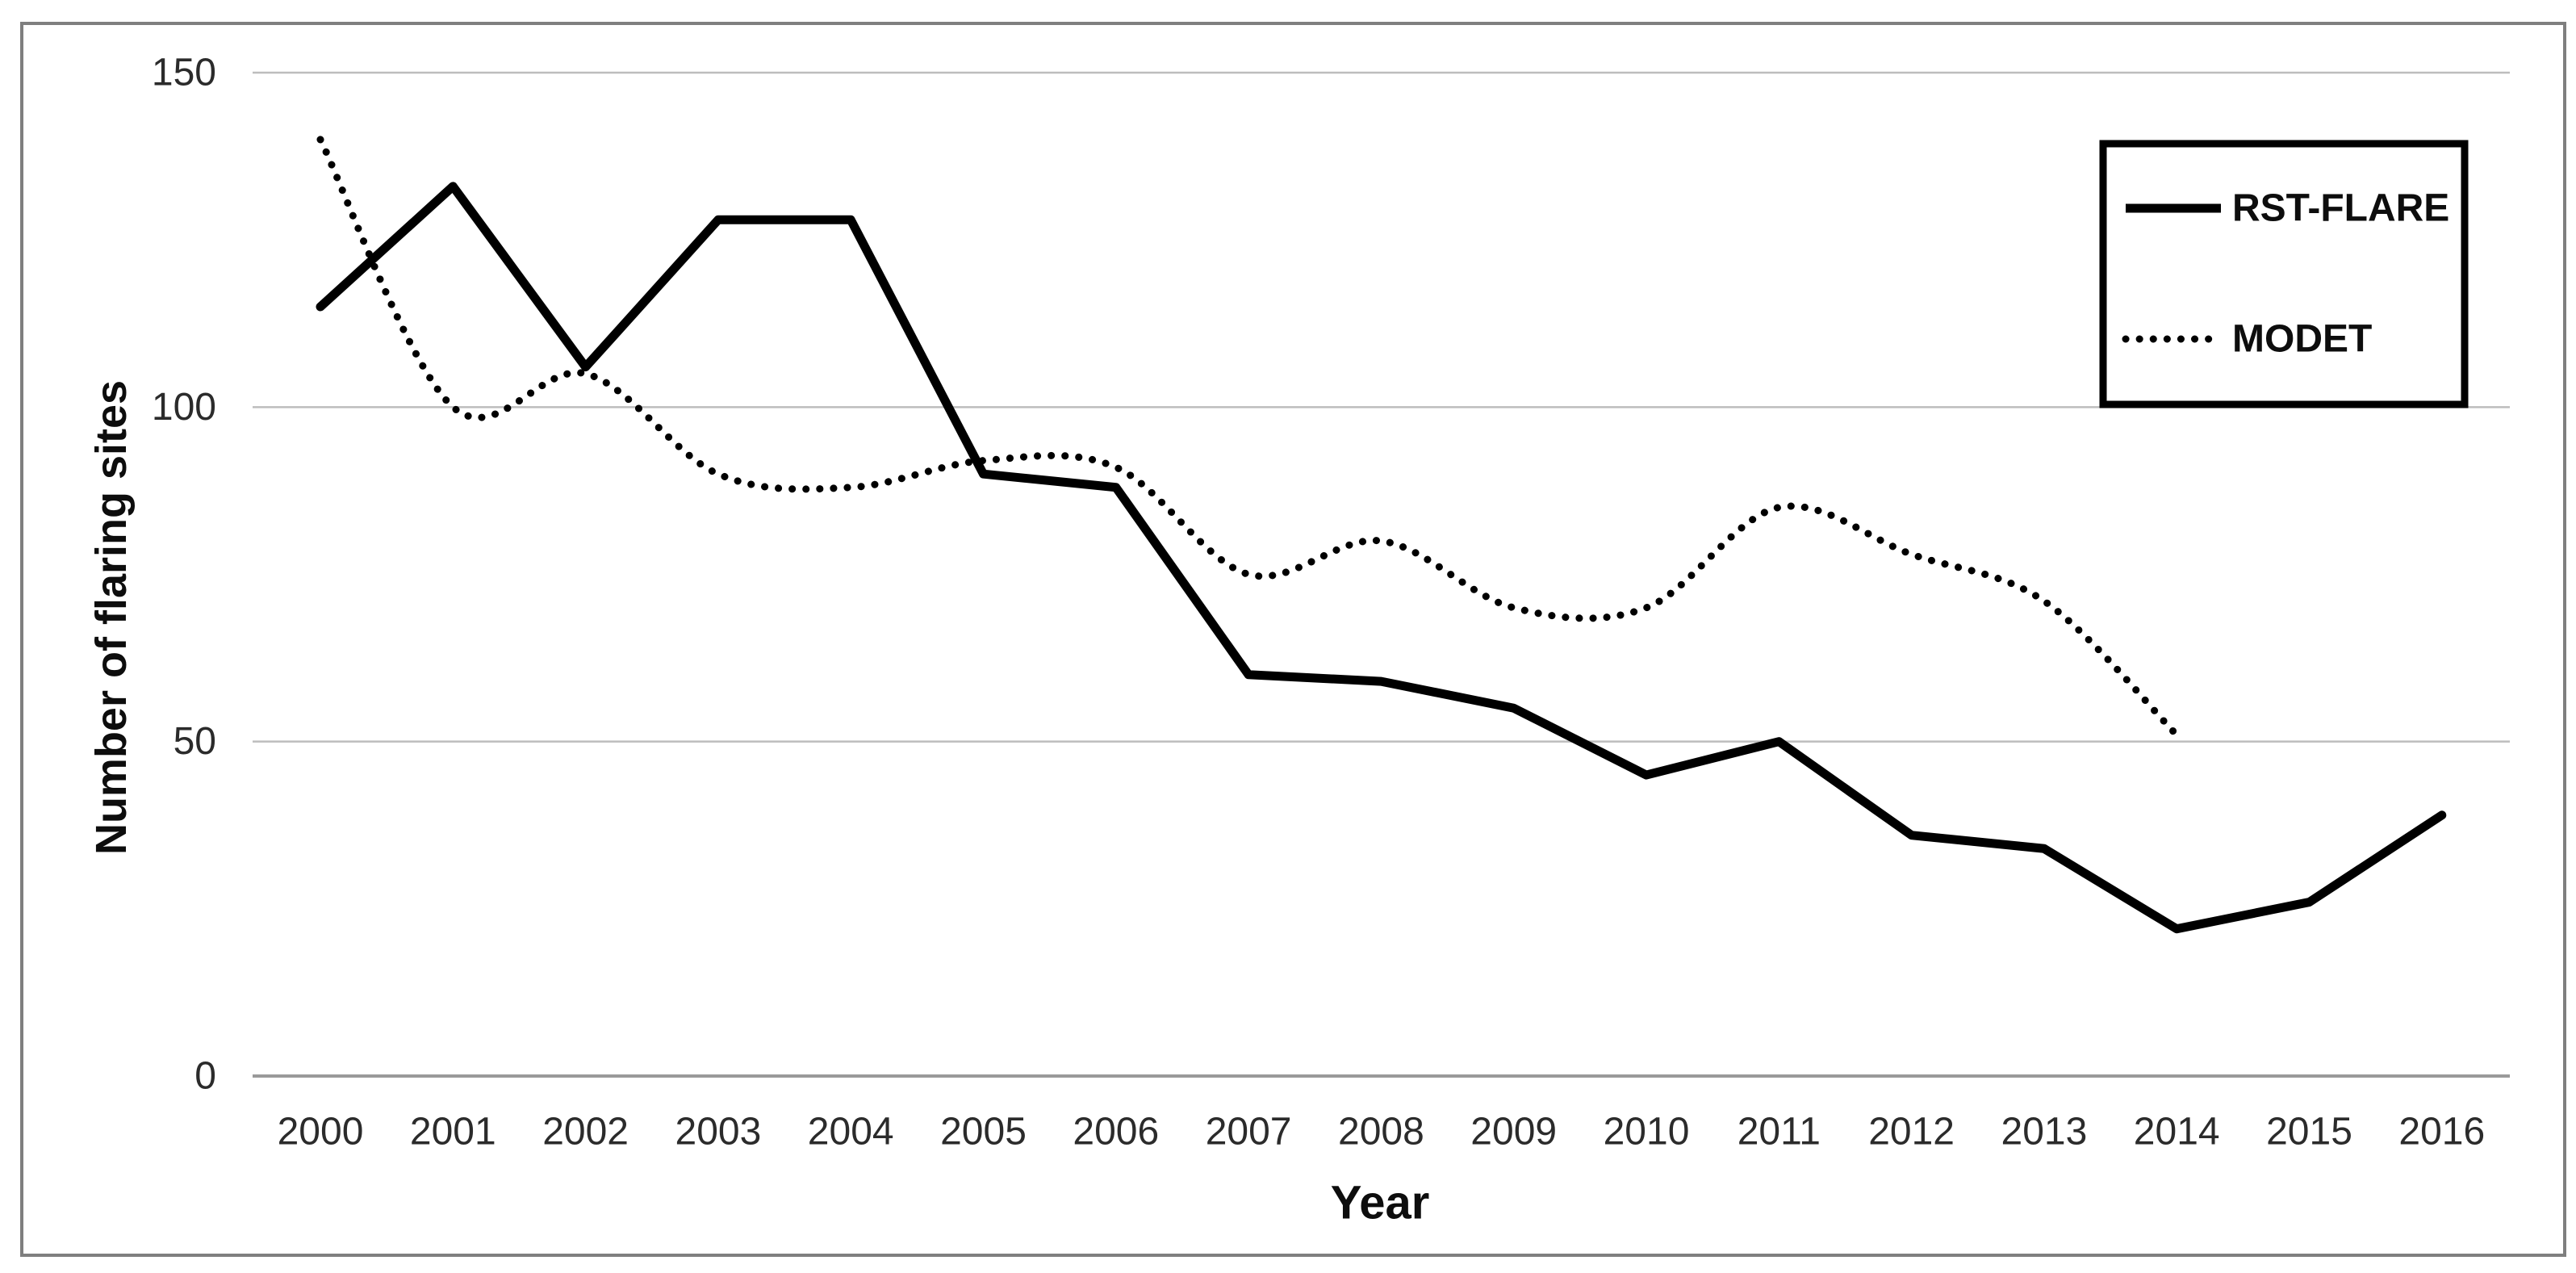 Image resolution: width=2576 pixels, height=1273 pixels. What do you see at coordinates (585, 1132) in the screenshot?
I see `x-tick-label-2002: 2002` at bounding box center [585, 1132].